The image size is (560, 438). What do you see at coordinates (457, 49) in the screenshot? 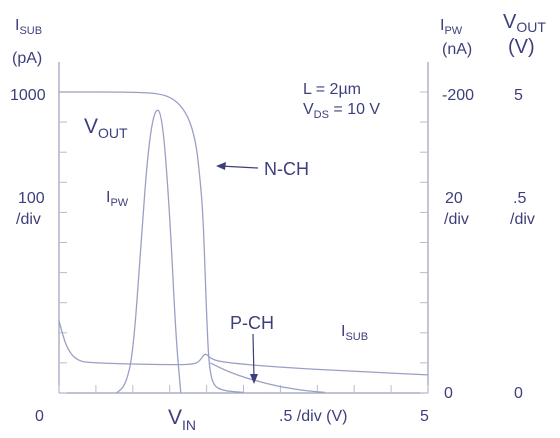
I see `right-axis-1-unit: (nA)` at bounding box center [457, 49].